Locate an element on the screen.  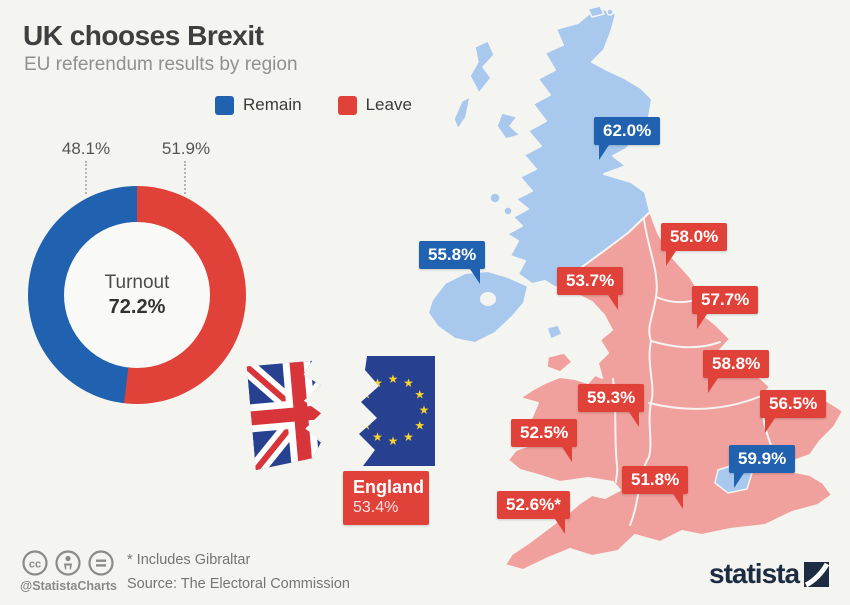
turnout-donut: Turnout 72.2% is located at coordinates (137, 295).